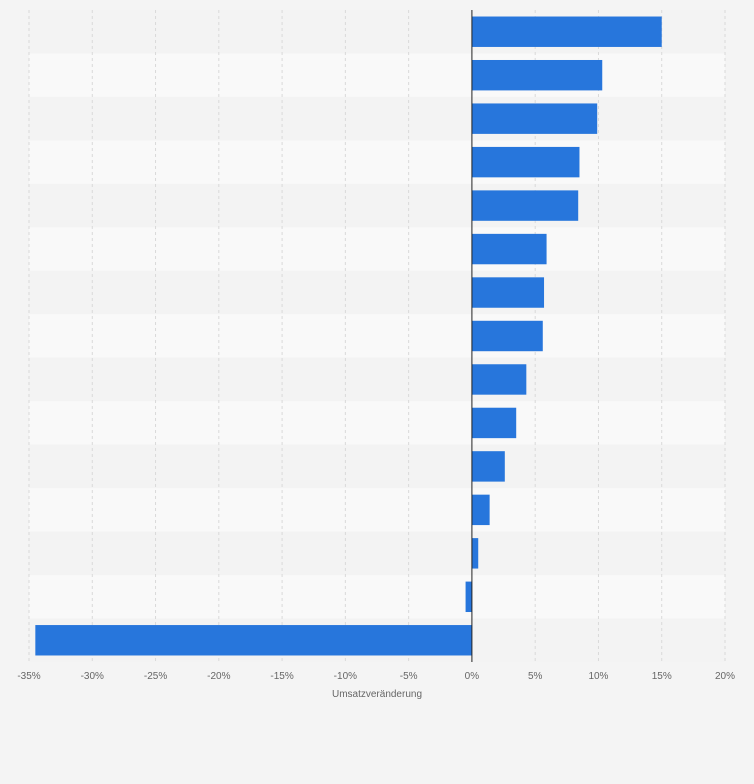 The image size is (754, 784). Describe the element at coordinates (472, 676) in the screenshot. I see `x-tick-label: 0%` at that location.